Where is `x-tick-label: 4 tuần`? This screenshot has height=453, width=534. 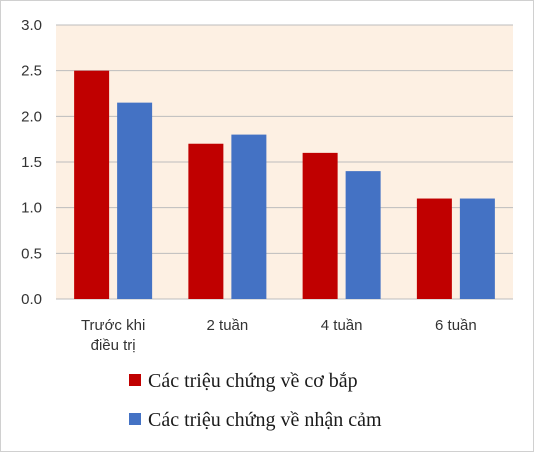
x-tick-label: 4 tuần is located at coordinates (342, 325).